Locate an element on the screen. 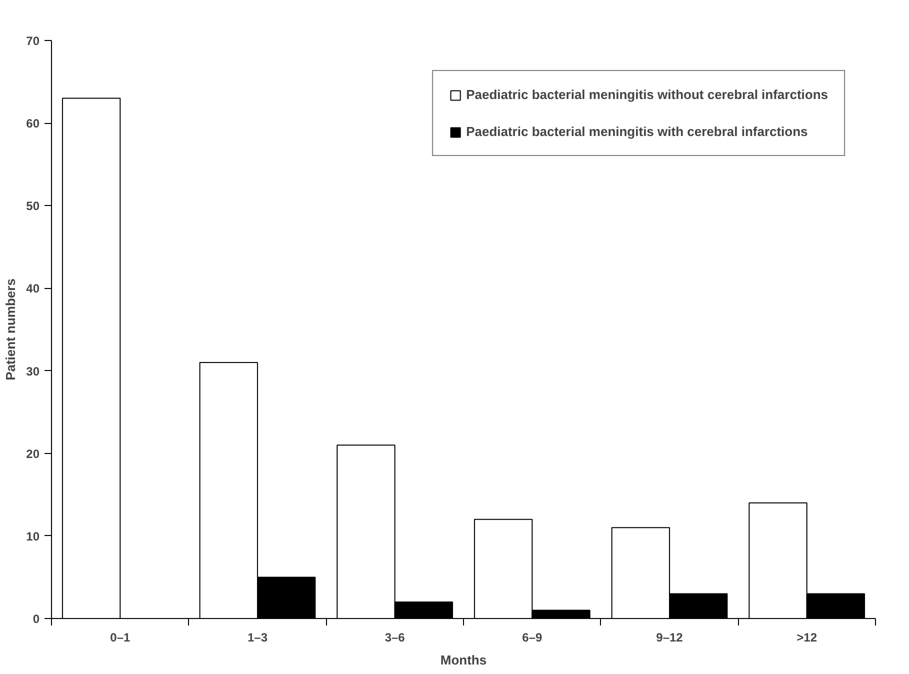 The image size is (909, 674). y-tick-label: 0 is located at coordinates (36, 619).